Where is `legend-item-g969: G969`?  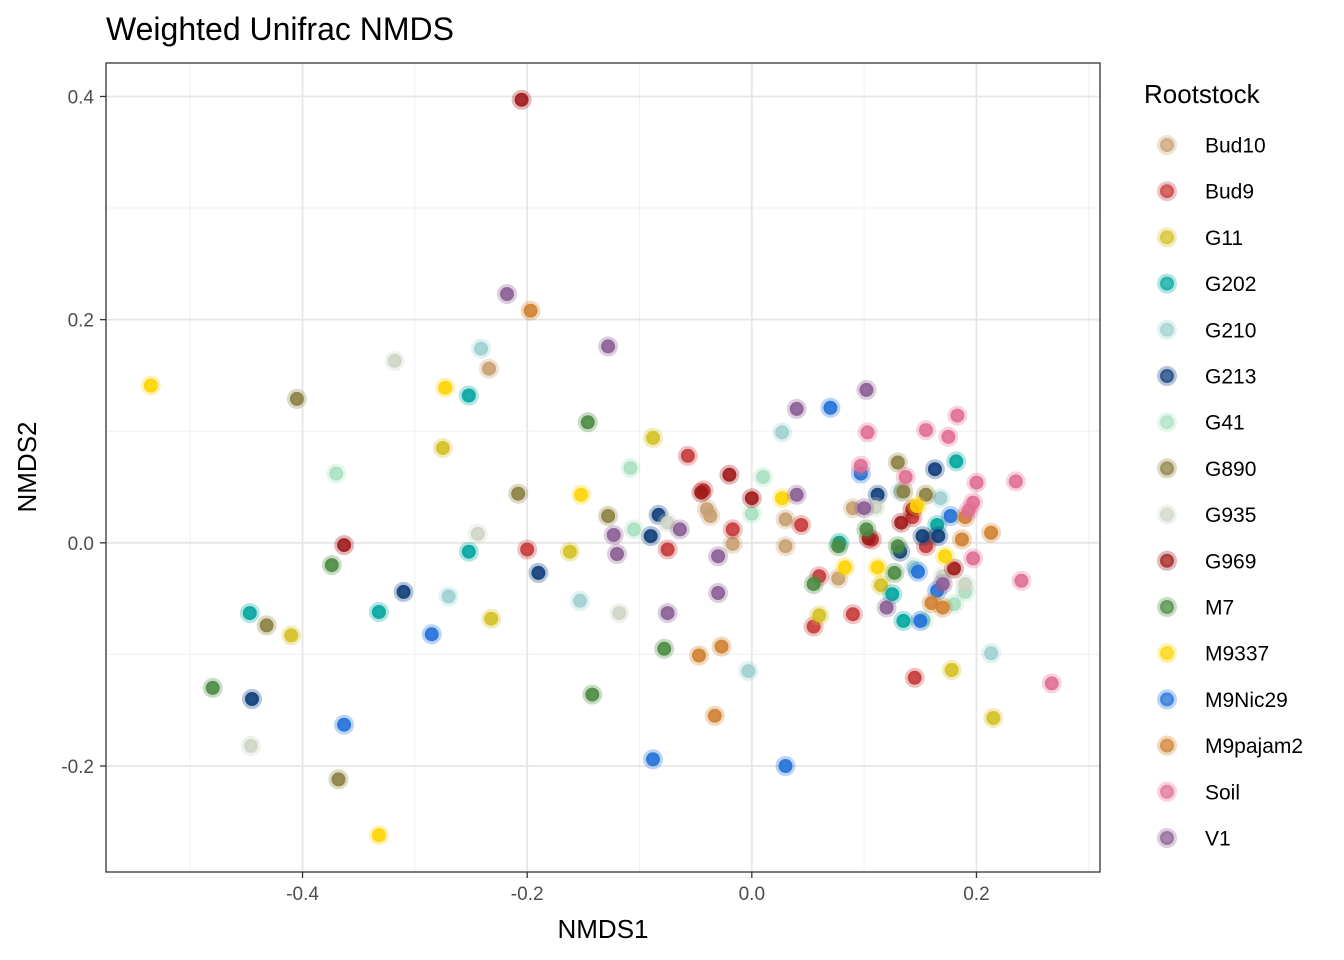 legend-item-g969: G969 is located at coordinates (1206, 561).